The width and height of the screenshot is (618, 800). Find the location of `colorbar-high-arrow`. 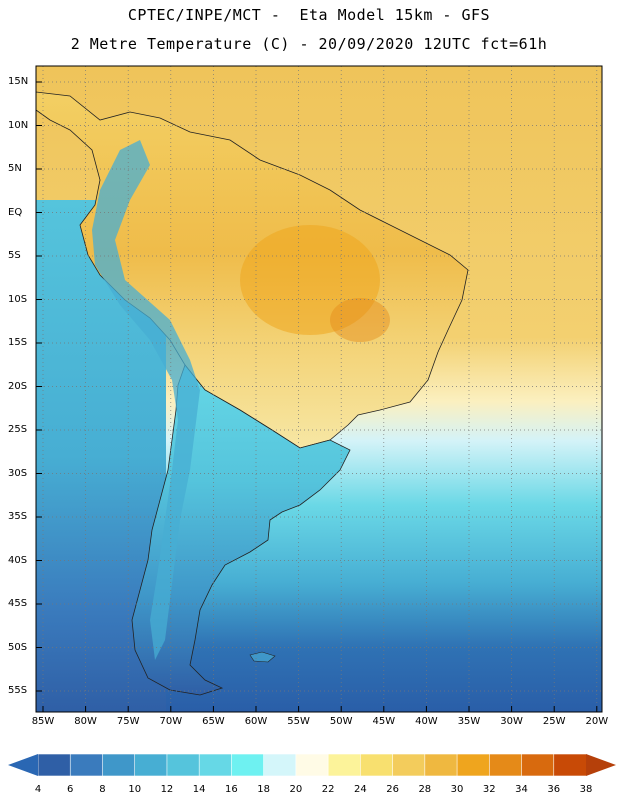

colorbar-high-arrow is located at coordinates (601, 765).